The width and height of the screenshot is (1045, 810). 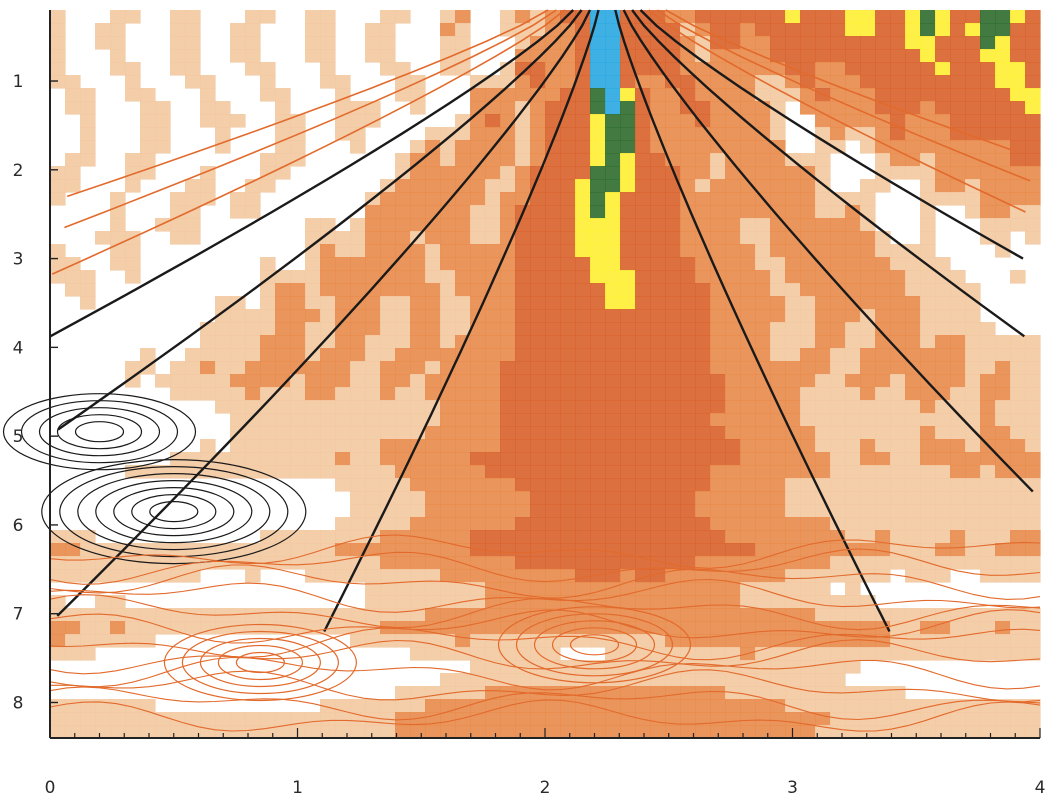 What do you see at coordinates (18, 348) in the screenshot?
I see `y-tick-label: 4` at bounding box center [18, 348].